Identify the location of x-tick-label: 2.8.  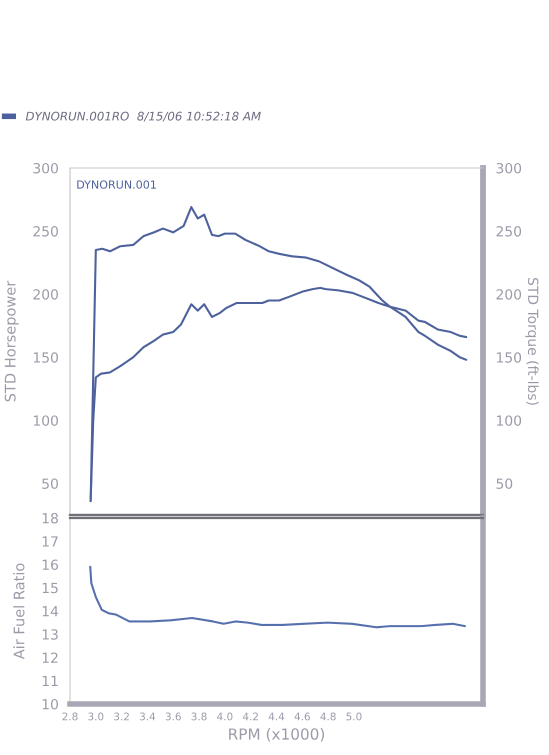
(70, 716).